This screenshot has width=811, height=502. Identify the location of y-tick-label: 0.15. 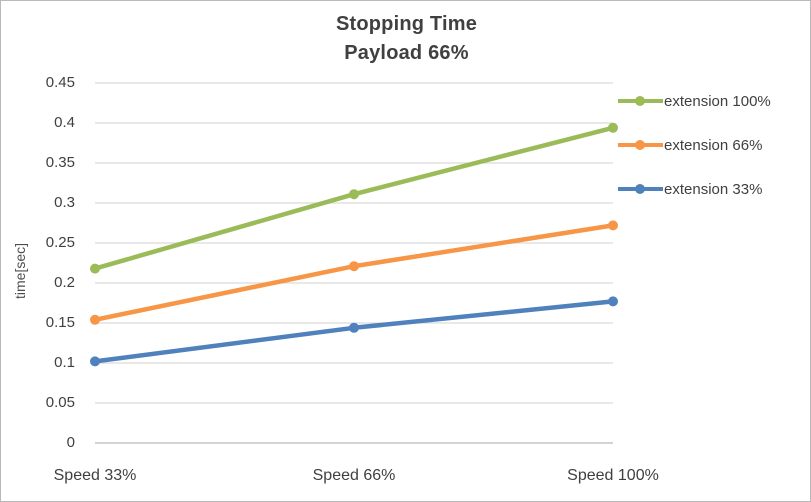
(60, 322).